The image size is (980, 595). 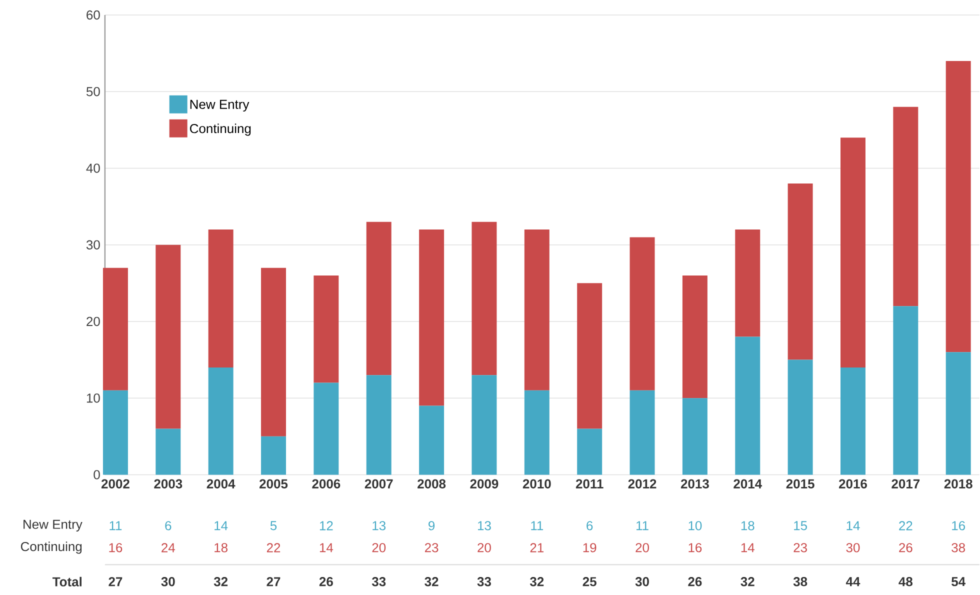 I want to click on x-tick-label: 2016, so click(x=852, y=484).